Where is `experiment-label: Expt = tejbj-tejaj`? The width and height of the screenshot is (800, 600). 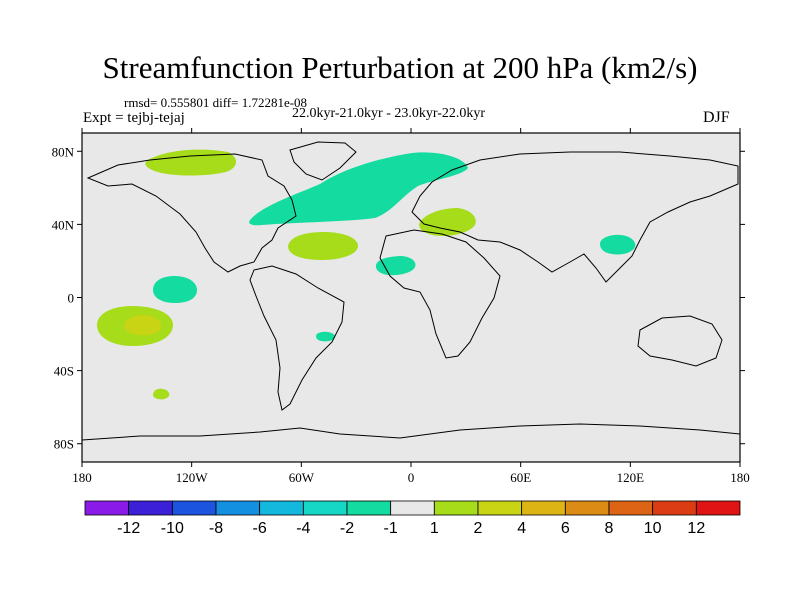 experiment-label: Expt = tejbj-tejaj is located at coordinates (134, 118).